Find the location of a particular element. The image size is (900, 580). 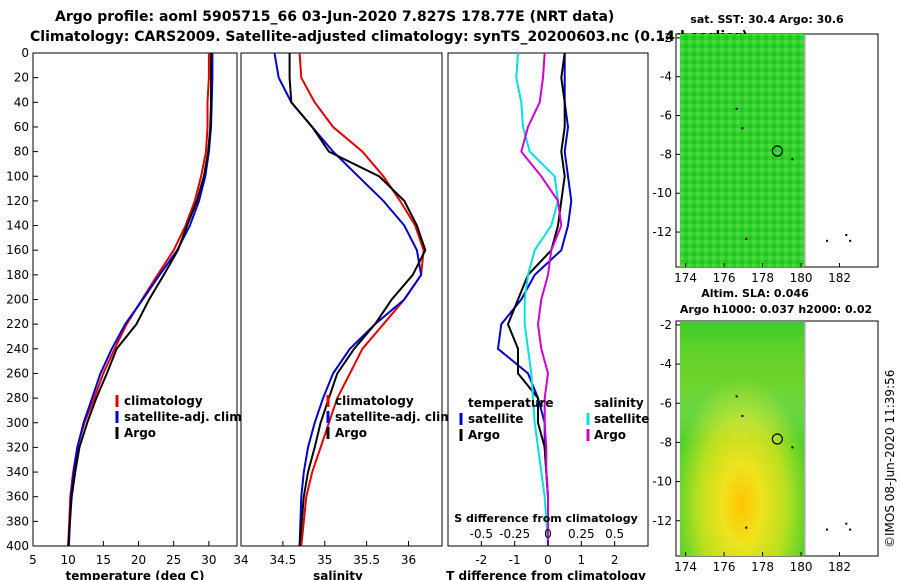

sla_map-ytick-label: -8 is located at coordinates (666, 442).